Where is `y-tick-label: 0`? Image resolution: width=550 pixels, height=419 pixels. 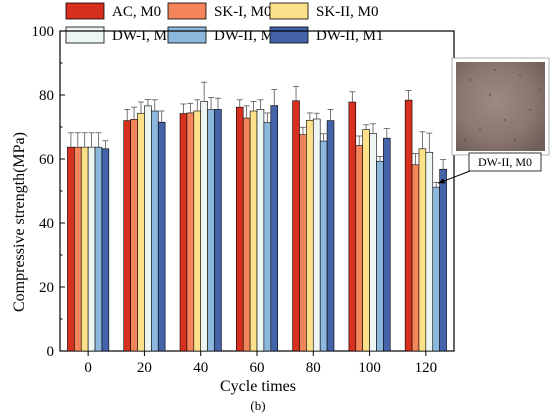 y-tick-label: 0 is located at coordinates (51, 352).